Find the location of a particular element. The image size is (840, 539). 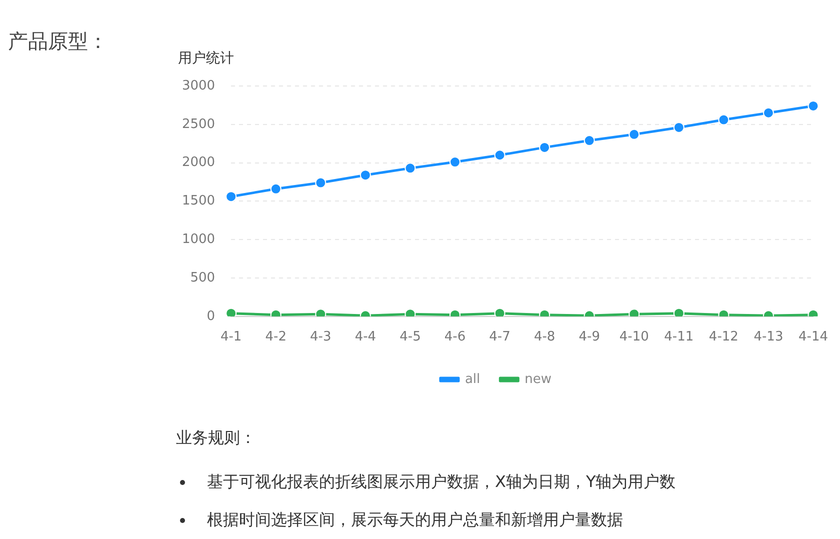

x-tick-label: 4-2 is located at coordinates (275, 337).